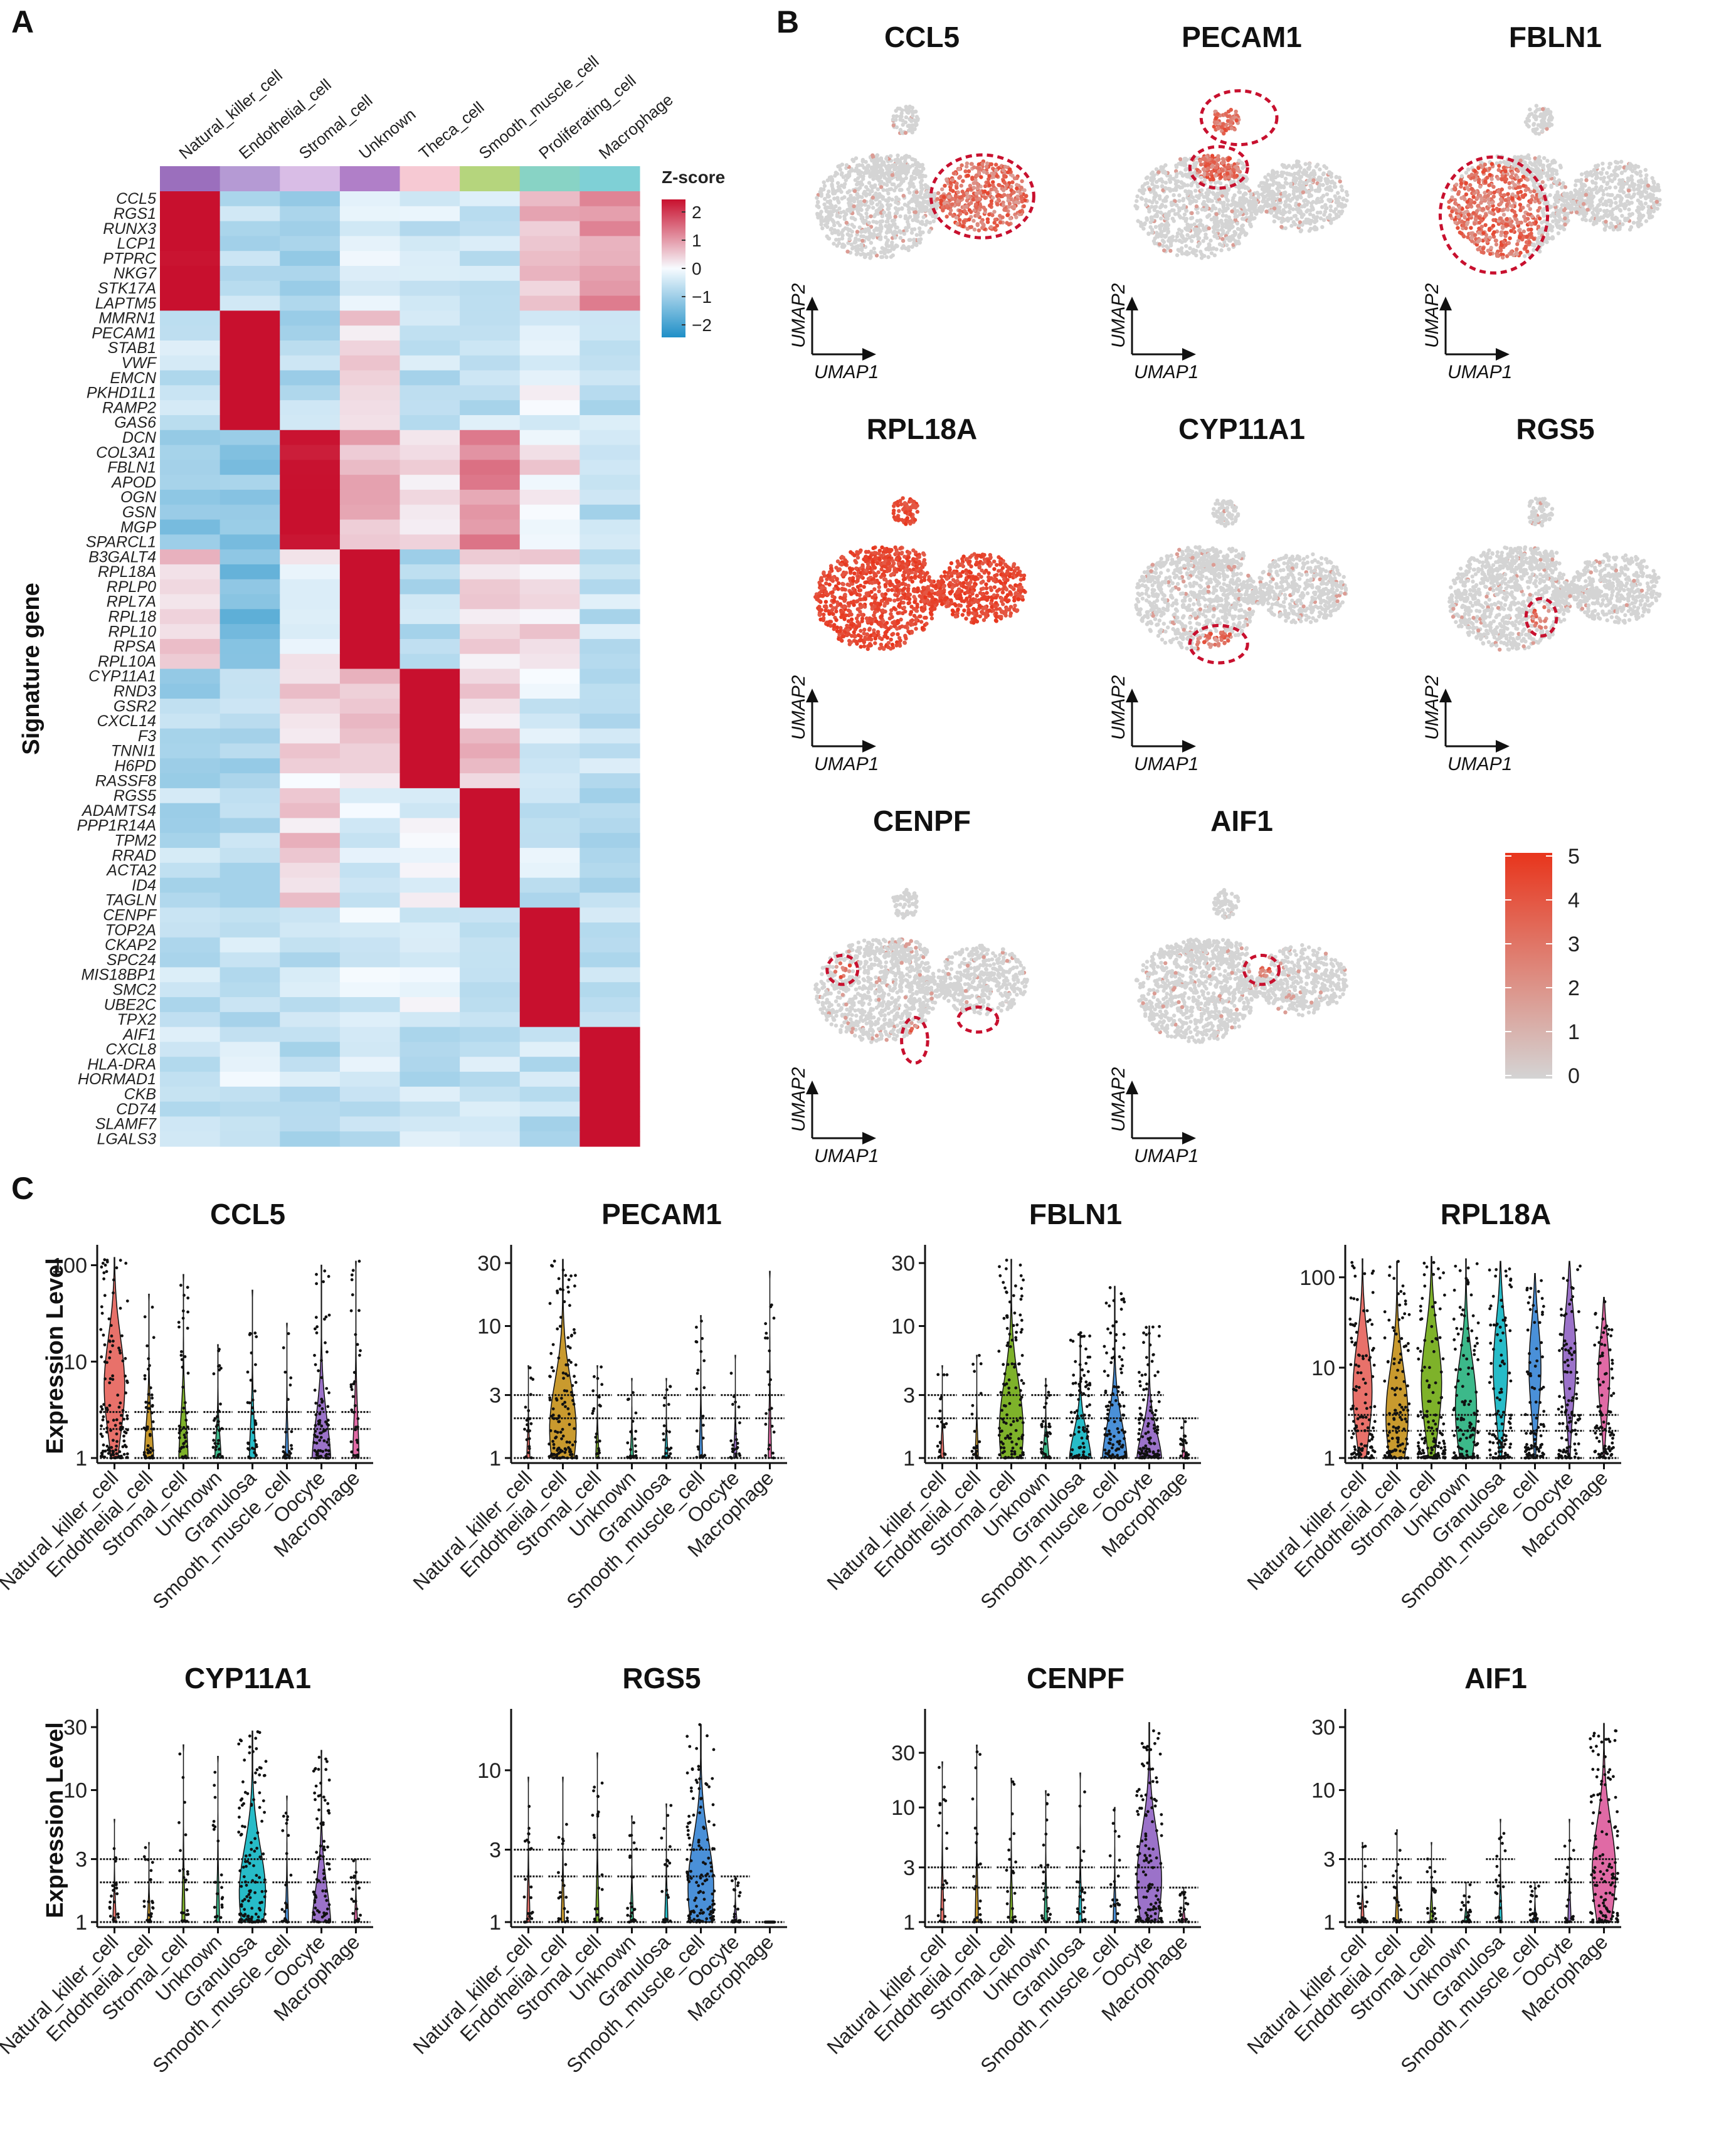 Image resolution: width=1709 pixels, height=2156 pixels. I want to click on gene-label: SLAMF7, so click(126, 1124).